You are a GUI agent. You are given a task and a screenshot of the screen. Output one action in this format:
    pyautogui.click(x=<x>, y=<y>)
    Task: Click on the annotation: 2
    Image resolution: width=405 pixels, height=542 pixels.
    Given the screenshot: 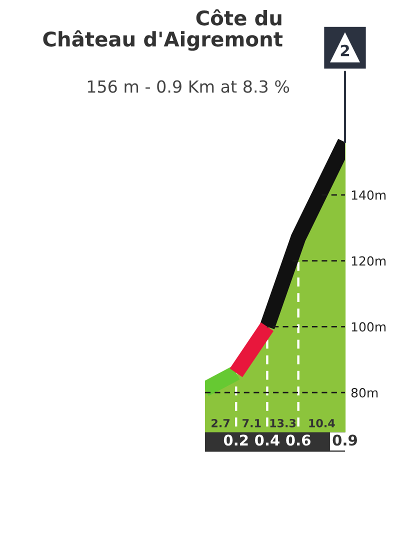 What is the action you would take?
    pyautogui.click(x=344, y=50)
    